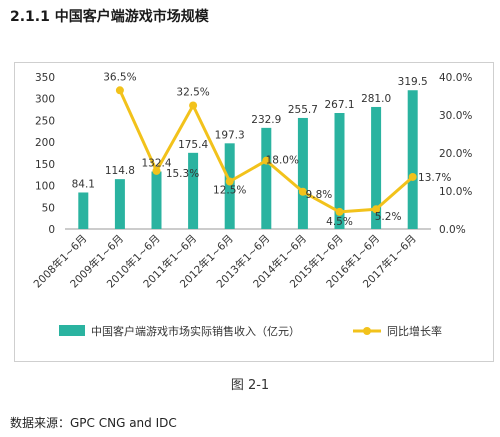 The width and height of the screenshot is (500, 437). What do you see at coordinates (250, 385) in the screenshot?
I see `figure-caption: 图 2-1` at bounding box center [250, 385].